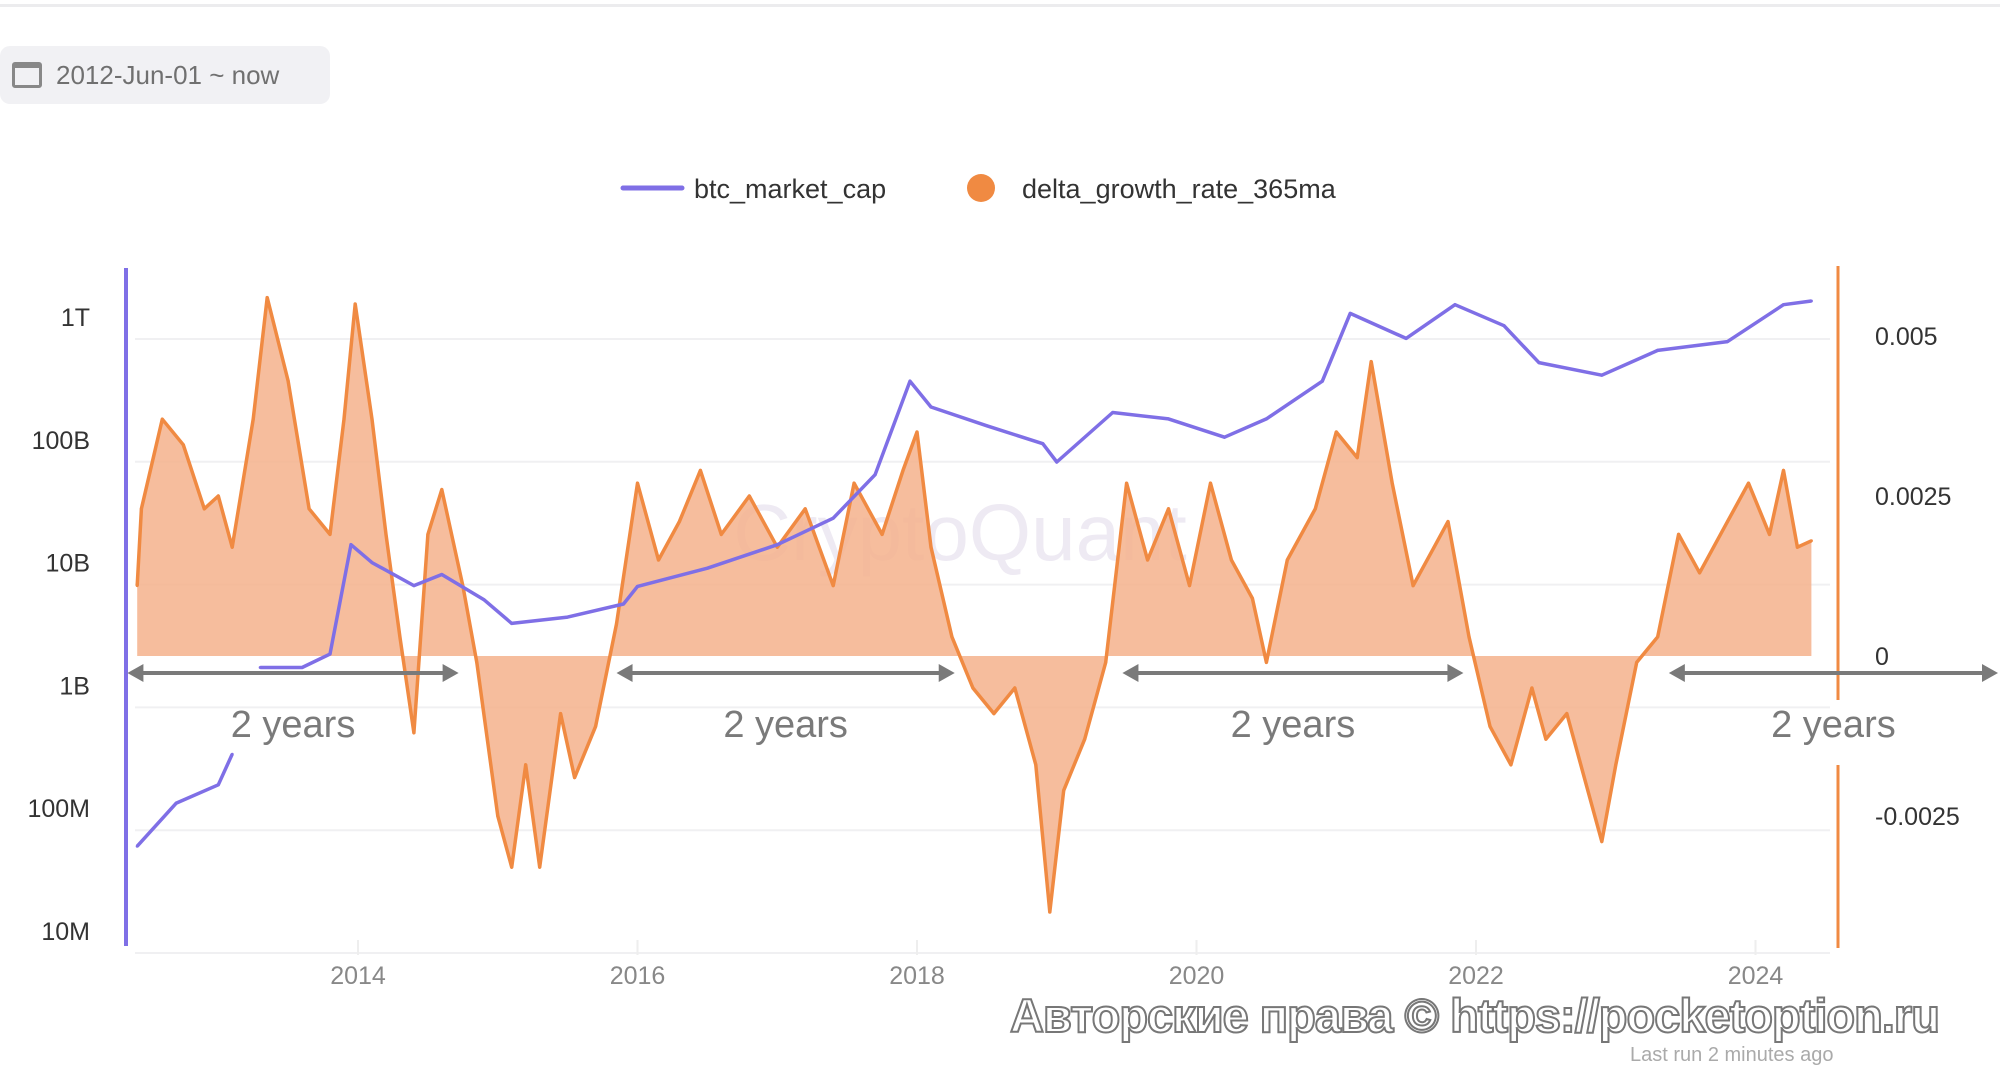  Describe the element at coordinates (1913, 497) in the screenshot. I see `y-right-tick-label: 0.0025` at that location.